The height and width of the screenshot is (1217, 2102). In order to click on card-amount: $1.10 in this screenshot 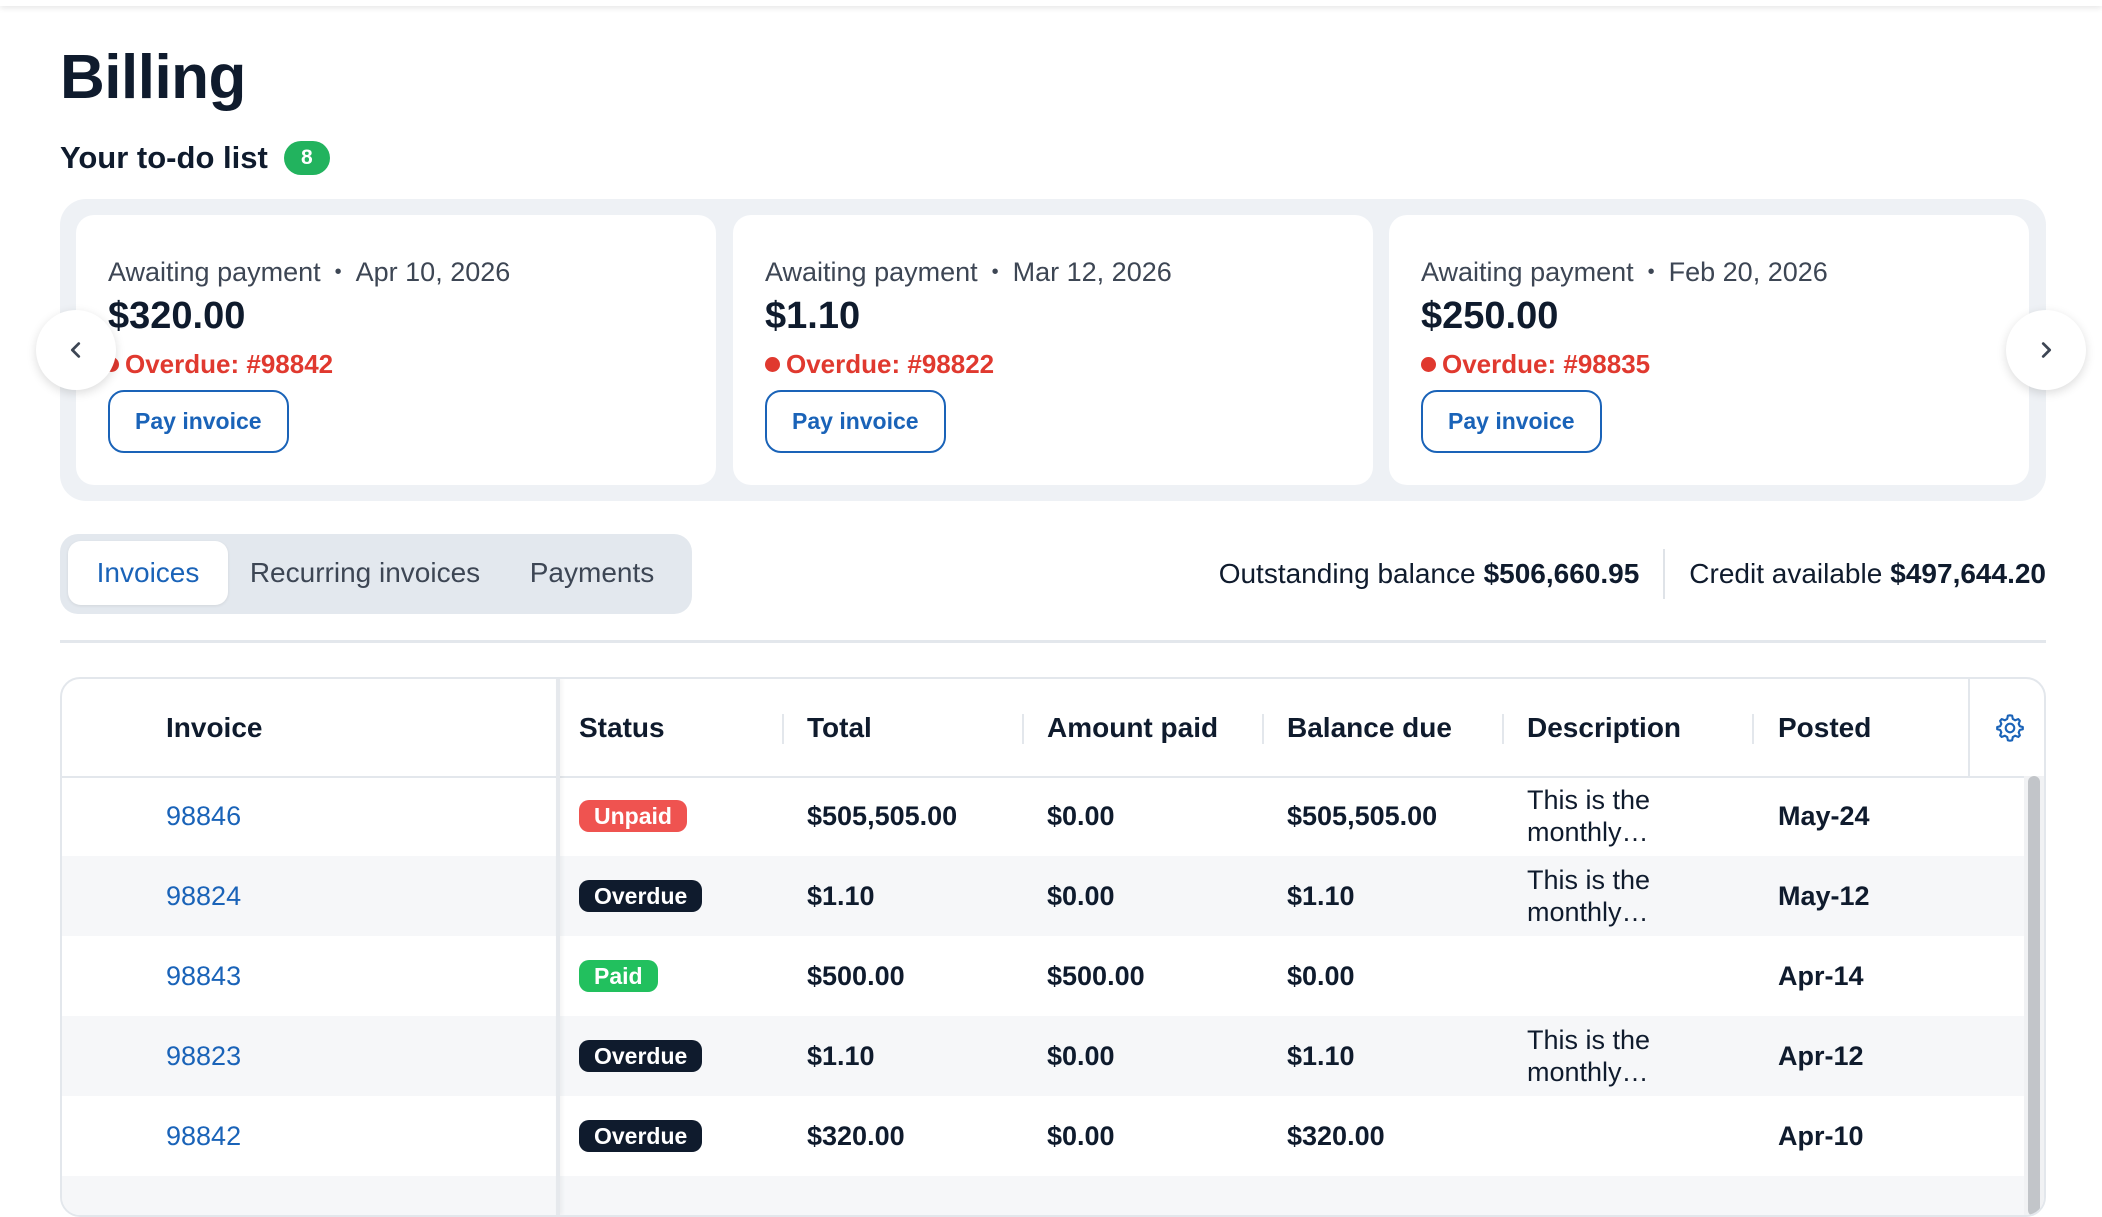, I will do `click(813, 316)`.